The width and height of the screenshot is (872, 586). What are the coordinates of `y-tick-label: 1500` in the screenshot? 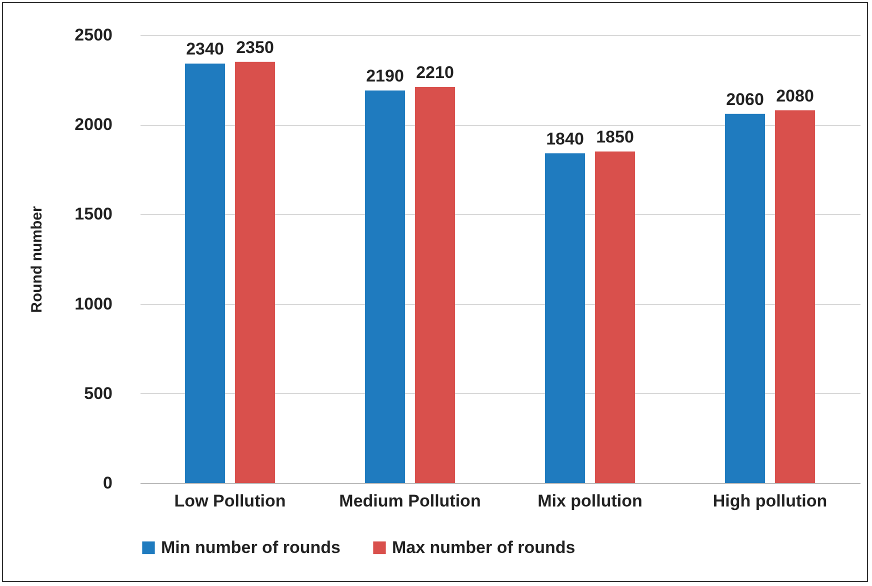 It's located at (93, 214).